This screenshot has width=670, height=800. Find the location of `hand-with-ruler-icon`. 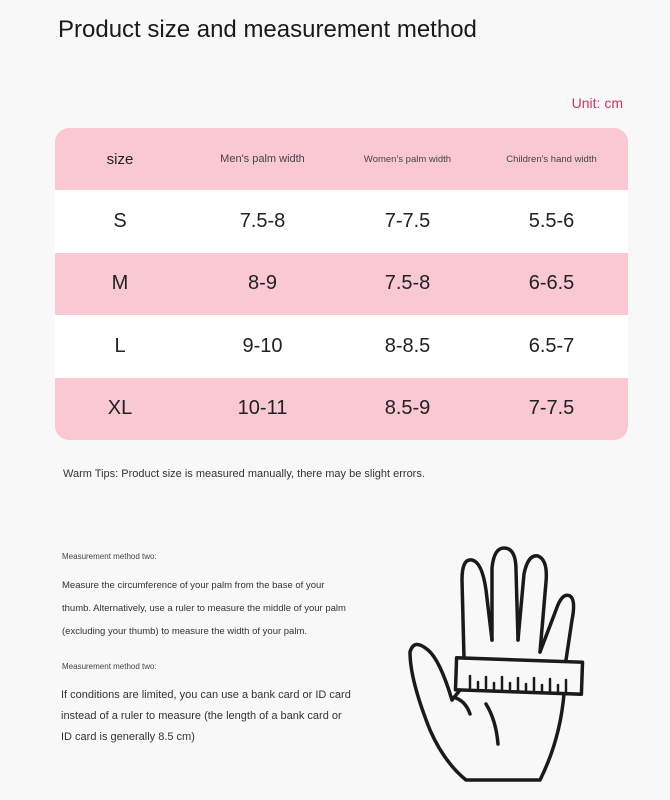

hand-with-ruler-icon is located at coordinates (496, 664).